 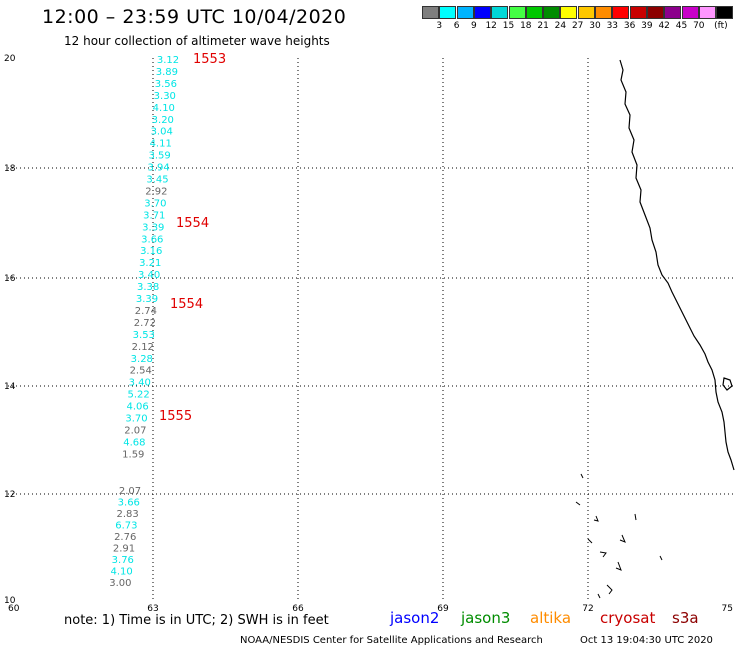 I want to click on generated-timestamp: Oct 13 19:04:30 UTC 2020, so click(x=646, y=640).